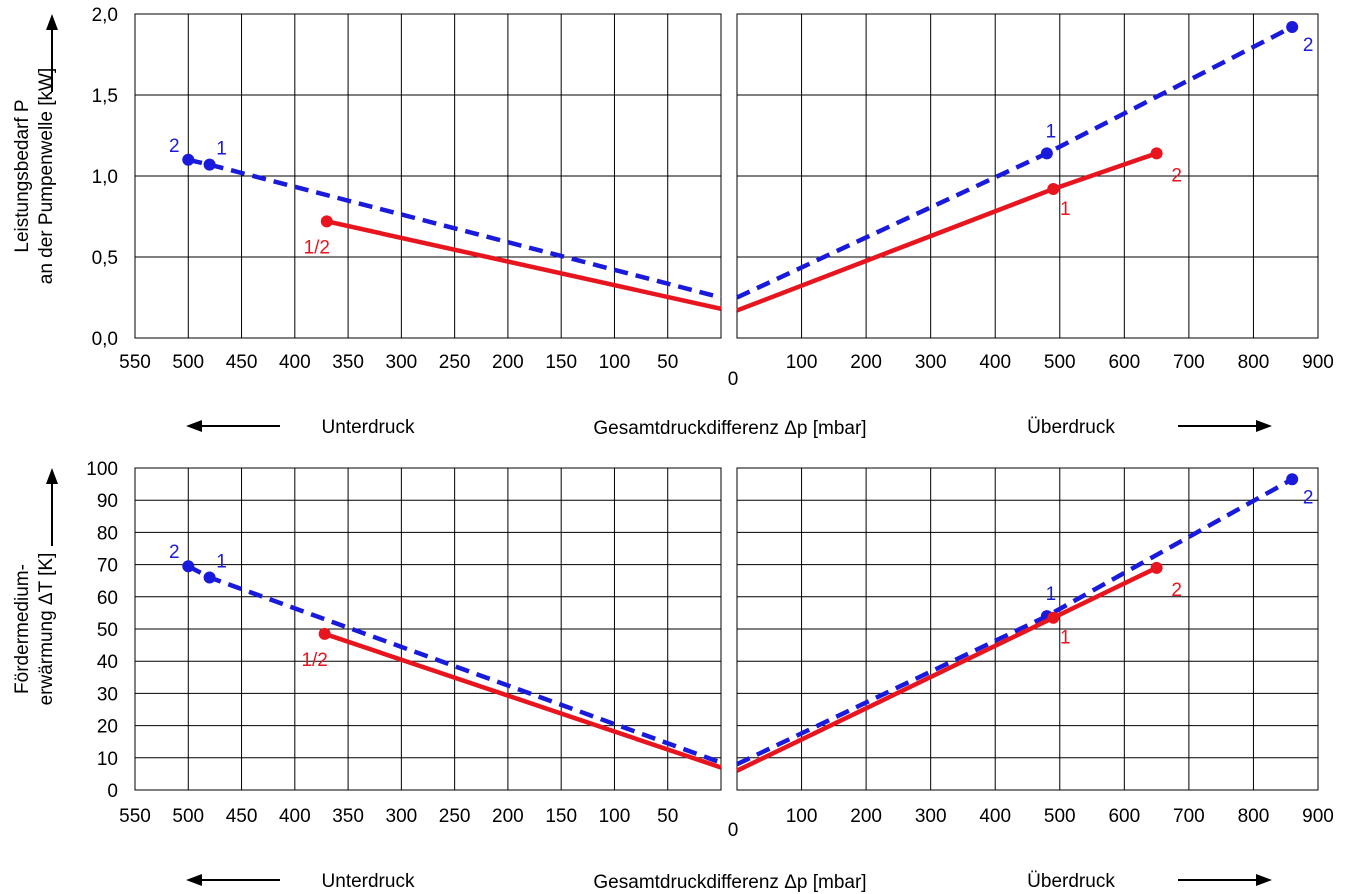  I want to click on x-tick-label-left: 200, so click(508, 362).